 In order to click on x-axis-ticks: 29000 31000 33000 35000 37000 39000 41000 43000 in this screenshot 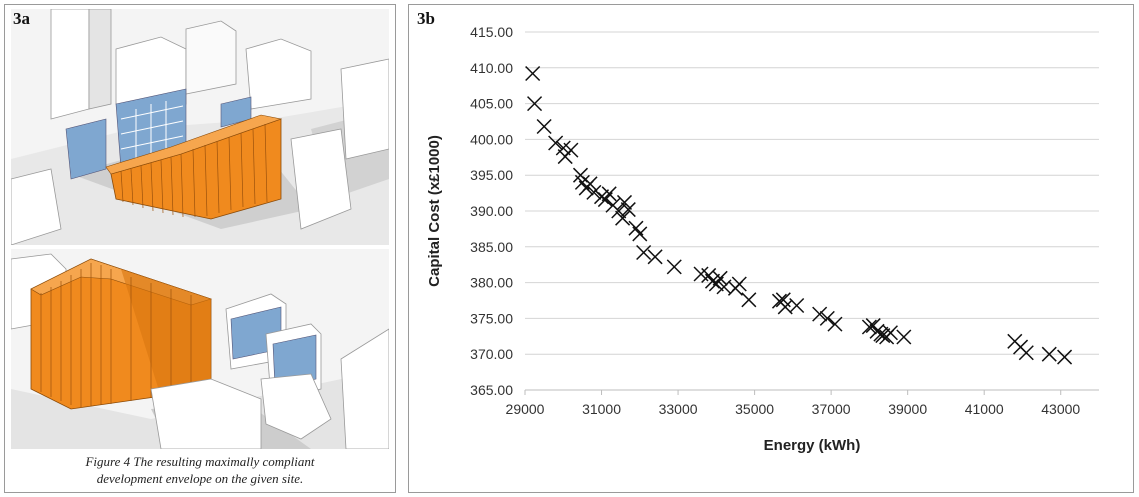, I will do `click(793, 403)`.